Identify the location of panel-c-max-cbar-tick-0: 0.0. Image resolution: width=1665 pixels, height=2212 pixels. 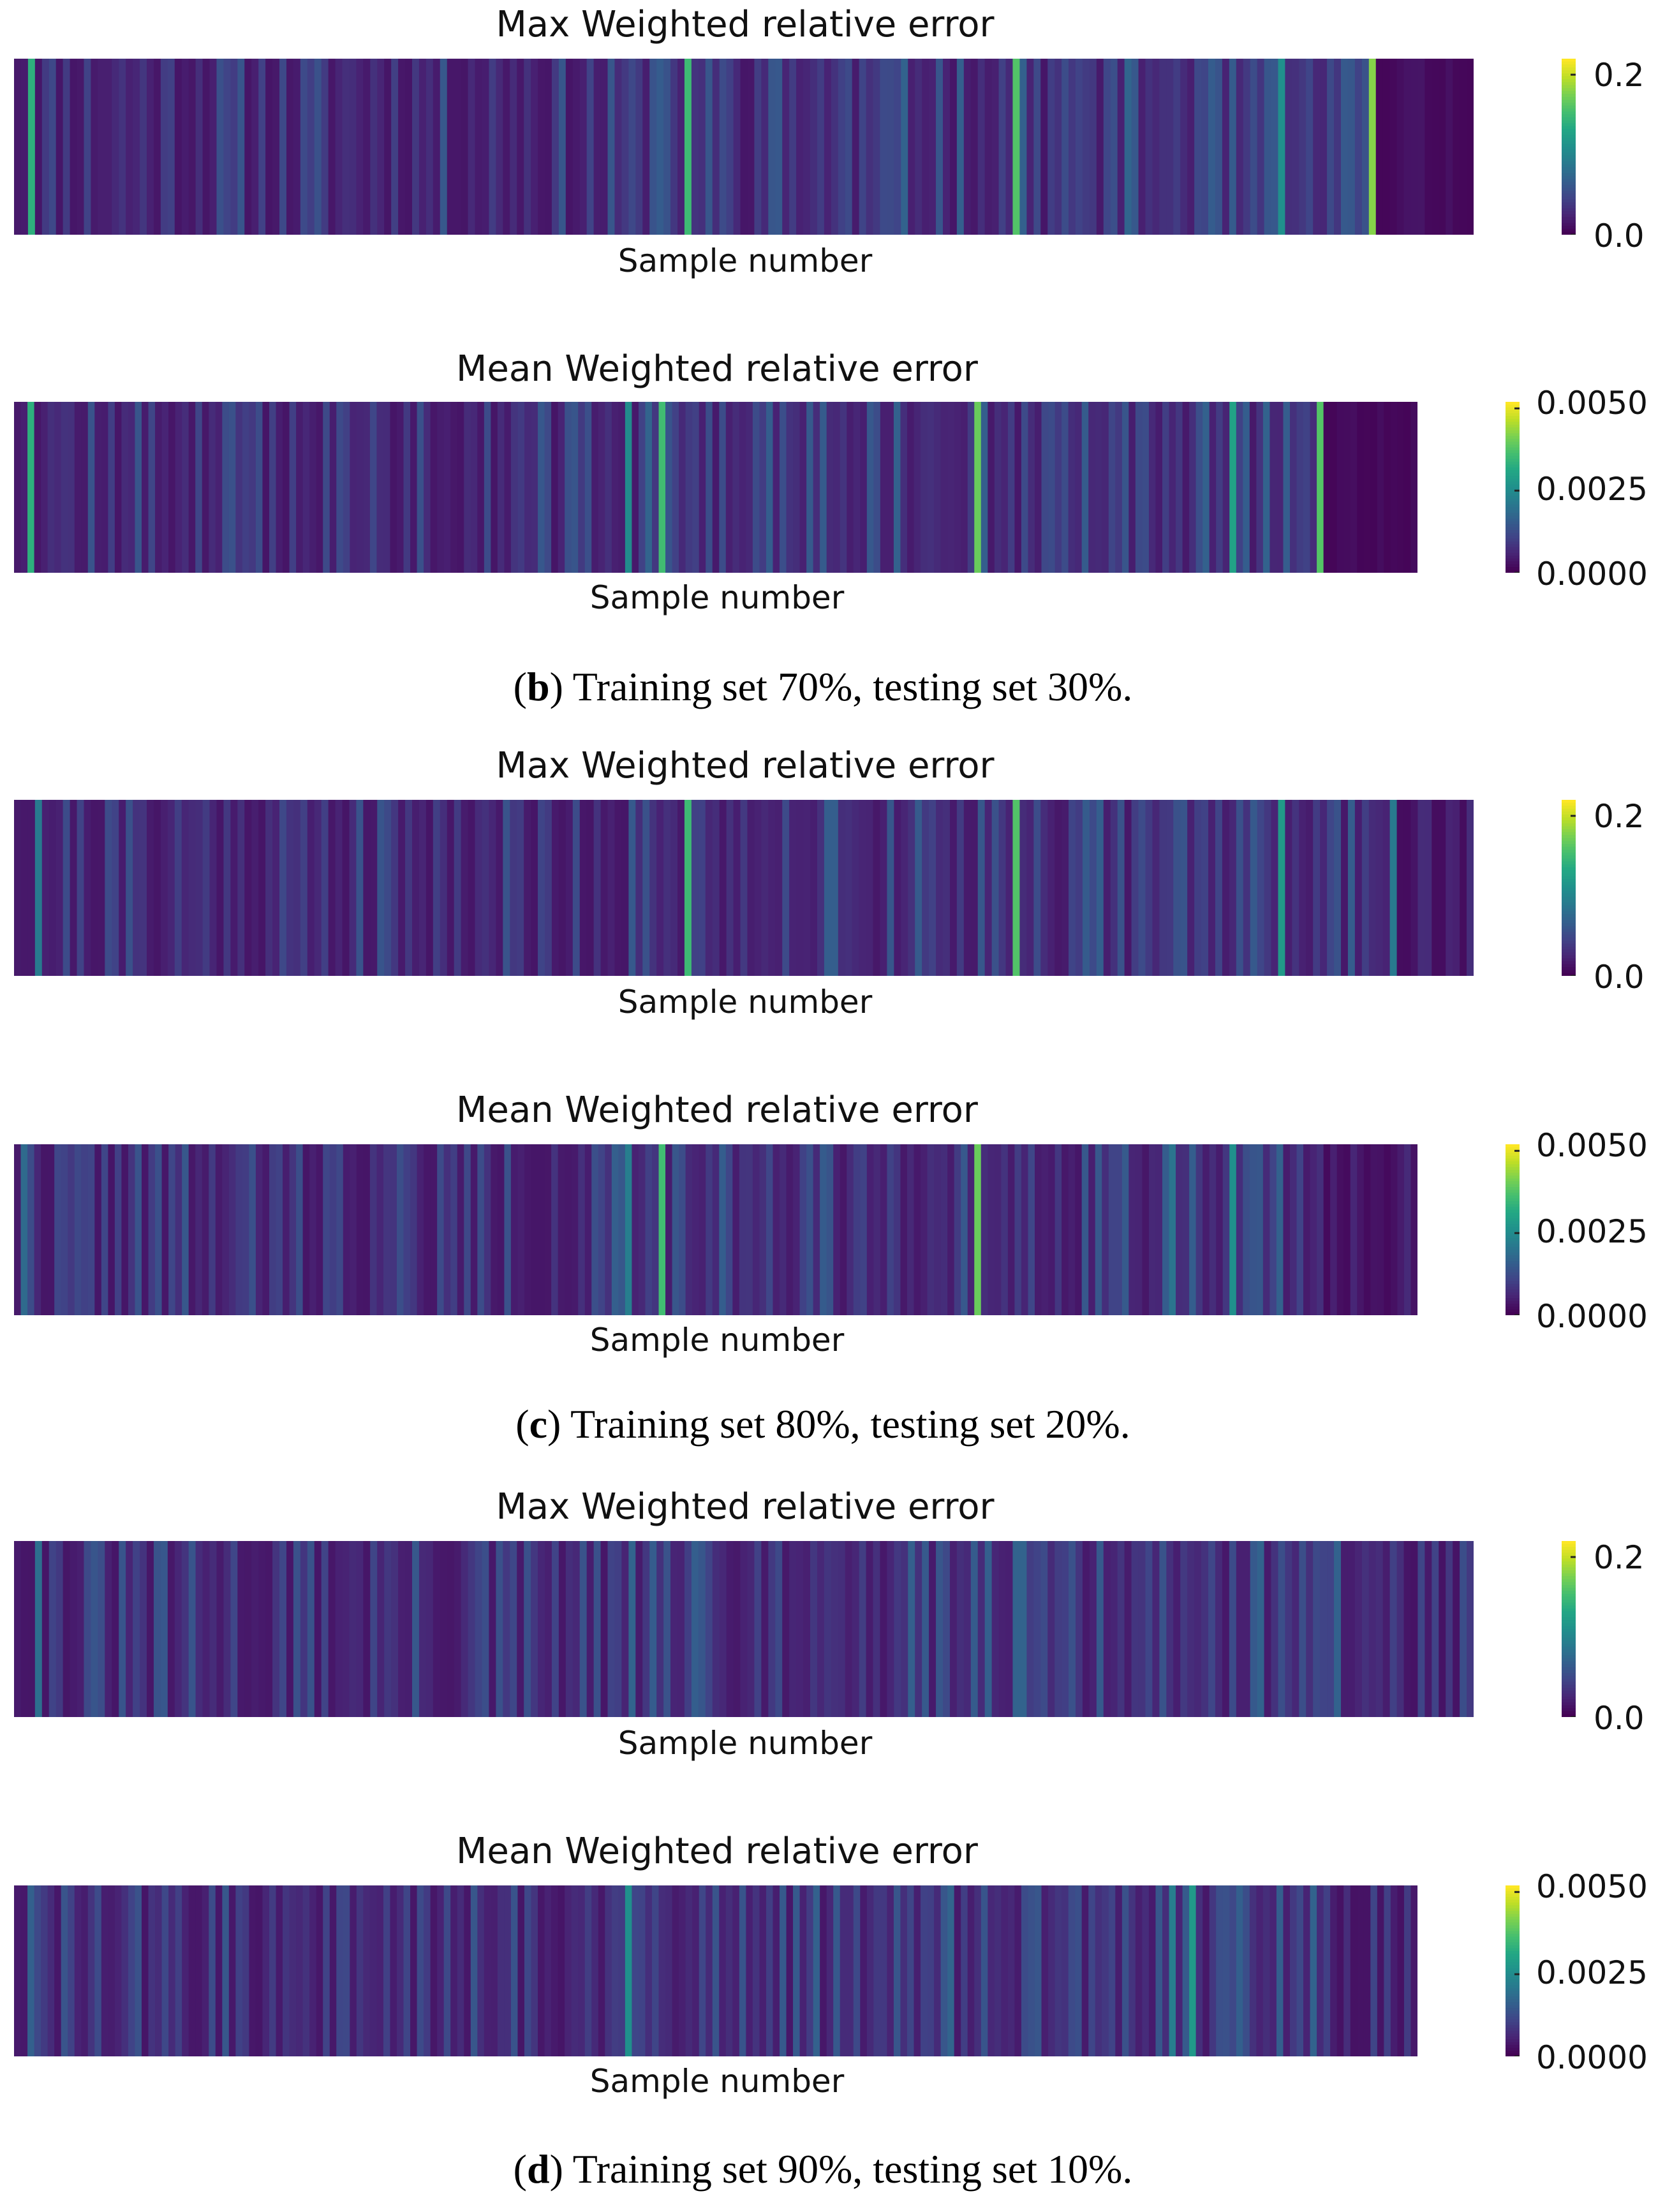
(1620, 978).